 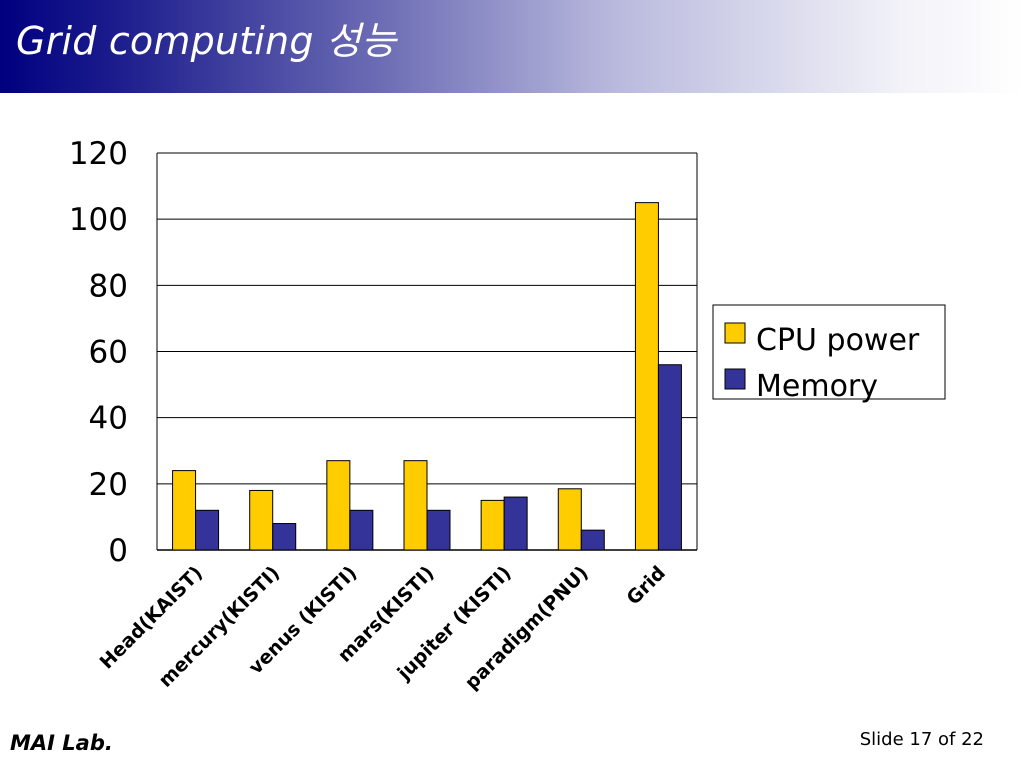 What do you see at coordinates (646, 585) in the screenshot?
I see `x-category-label: Grid` at bounding box center [646, 585].